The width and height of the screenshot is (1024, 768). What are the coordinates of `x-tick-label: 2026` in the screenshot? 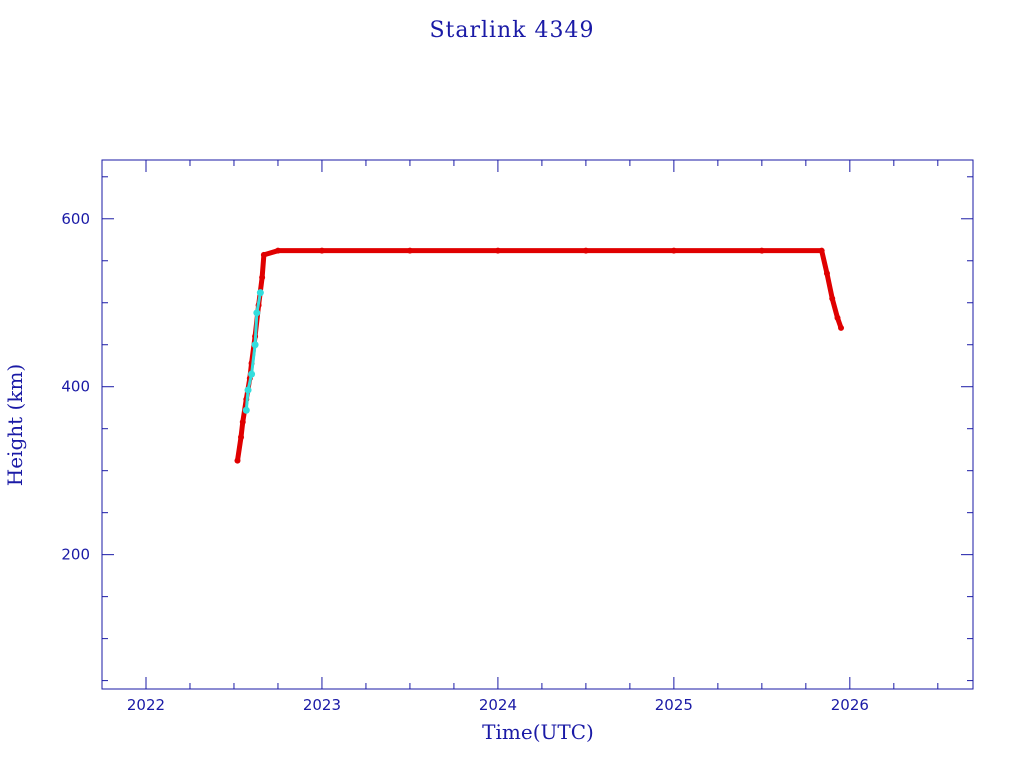 It's located at (850, 705).